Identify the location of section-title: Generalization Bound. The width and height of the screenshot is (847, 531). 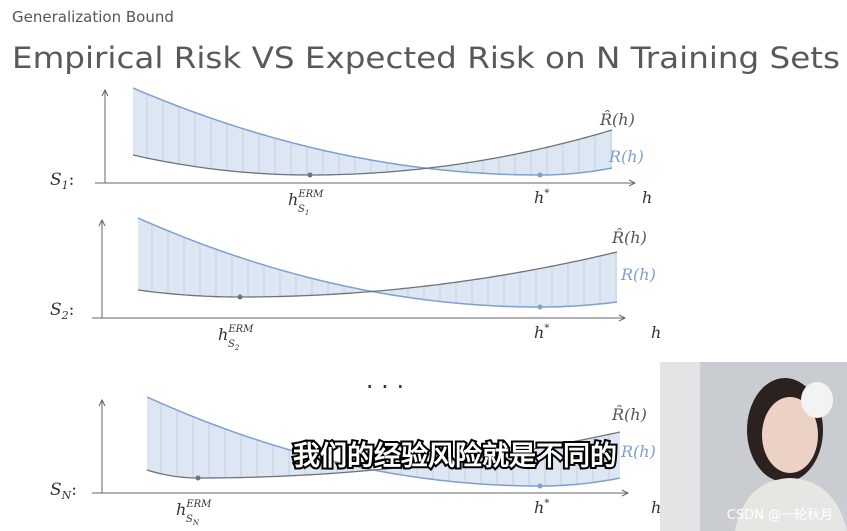
(93, 17).